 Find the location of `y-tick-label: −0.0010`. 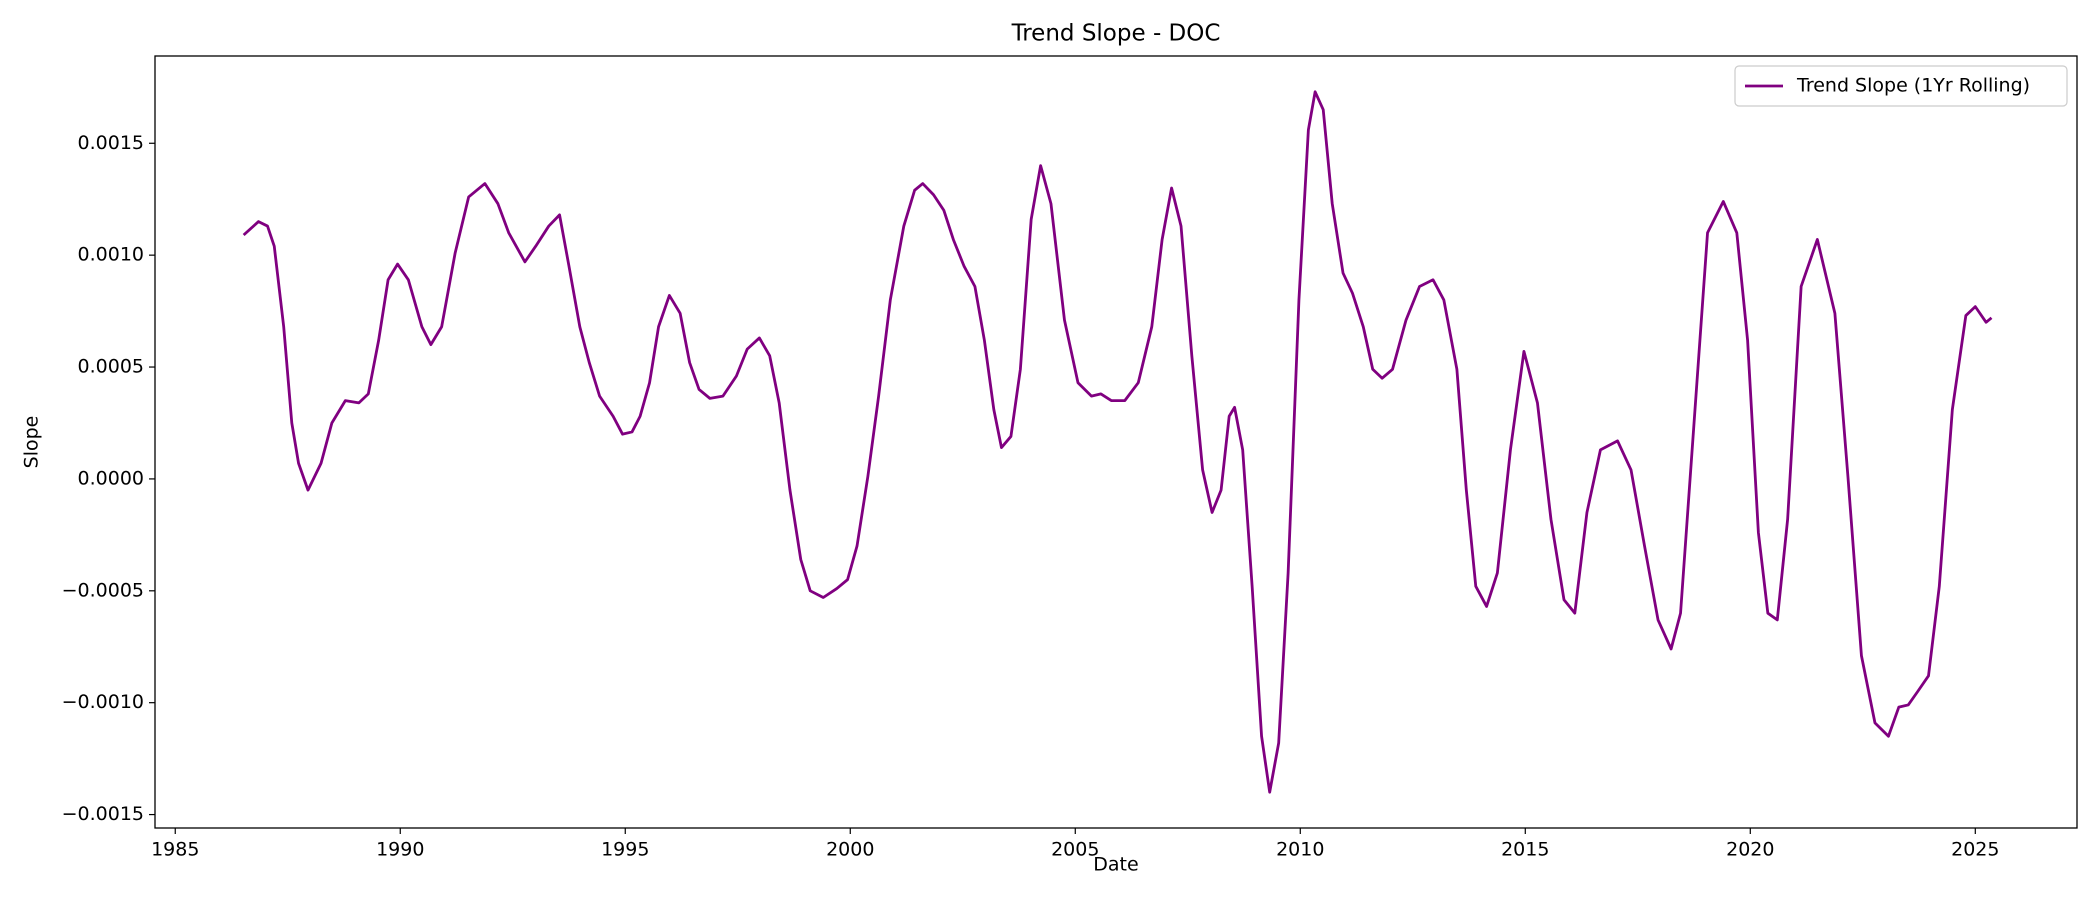

y-tick-label: −0.0010 is located at coordinates (103, 702).